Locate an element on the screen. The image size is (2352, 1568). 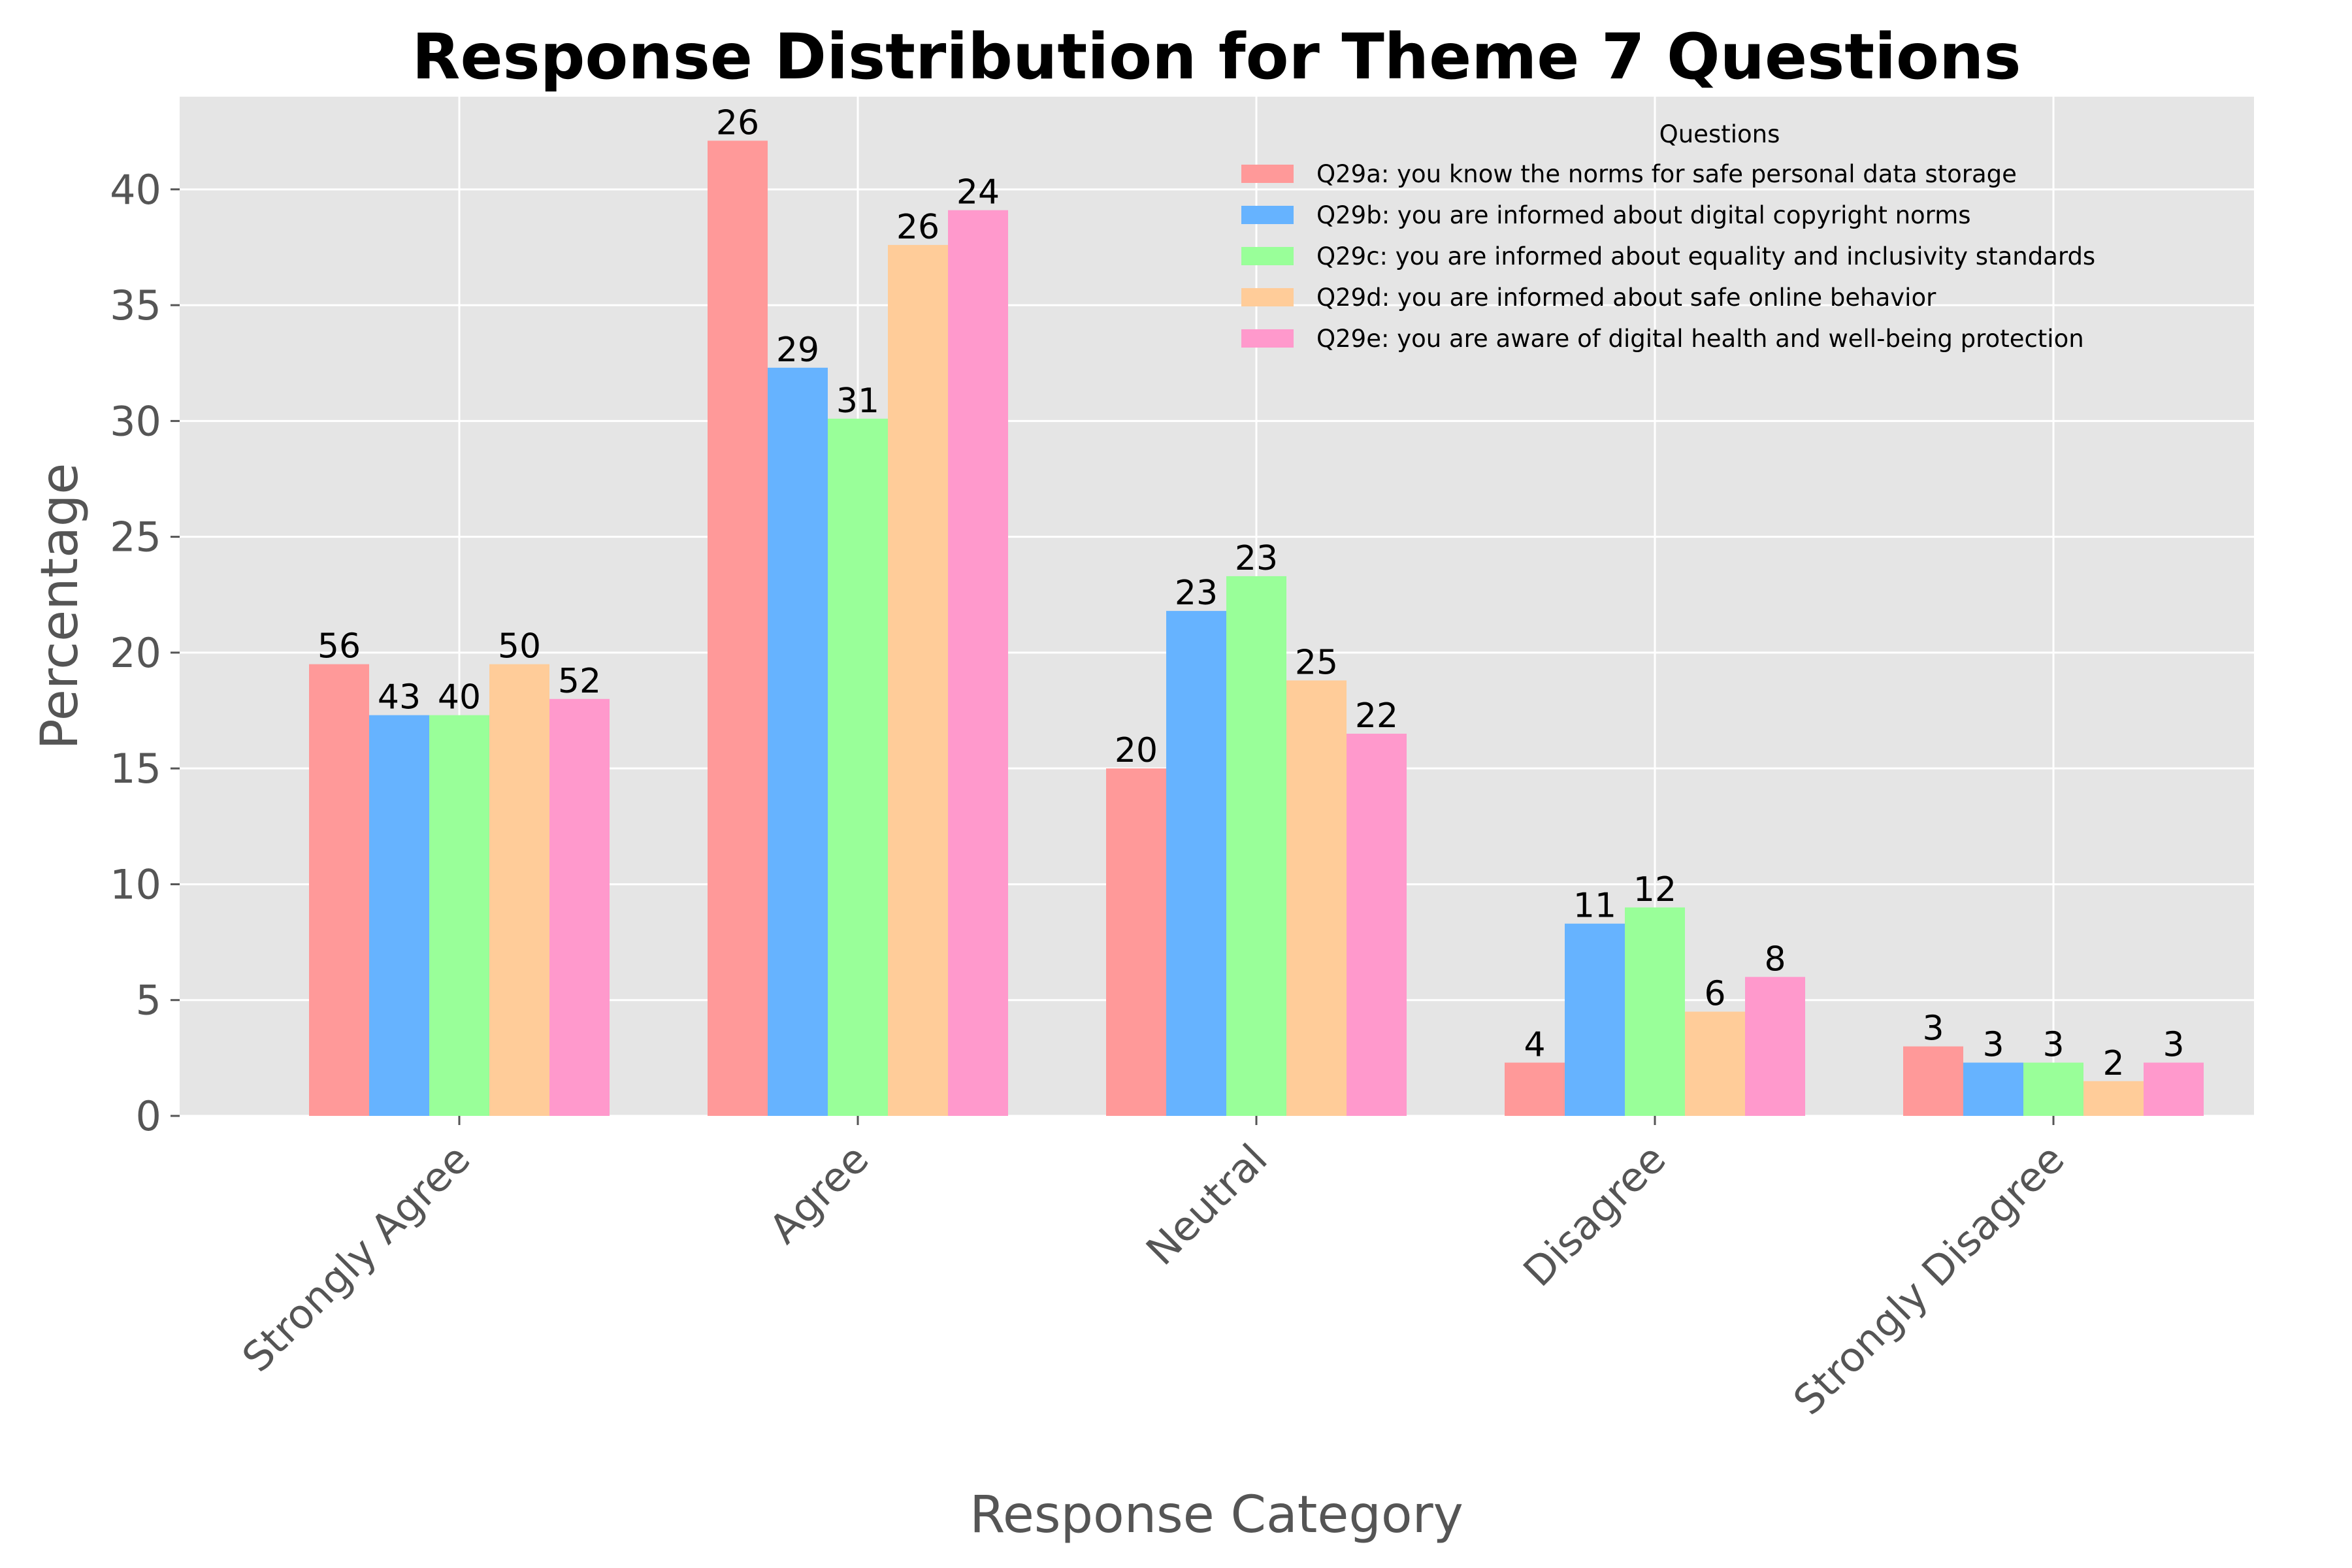
y-axis-title: Percentage is located at coordinates (60, 606).